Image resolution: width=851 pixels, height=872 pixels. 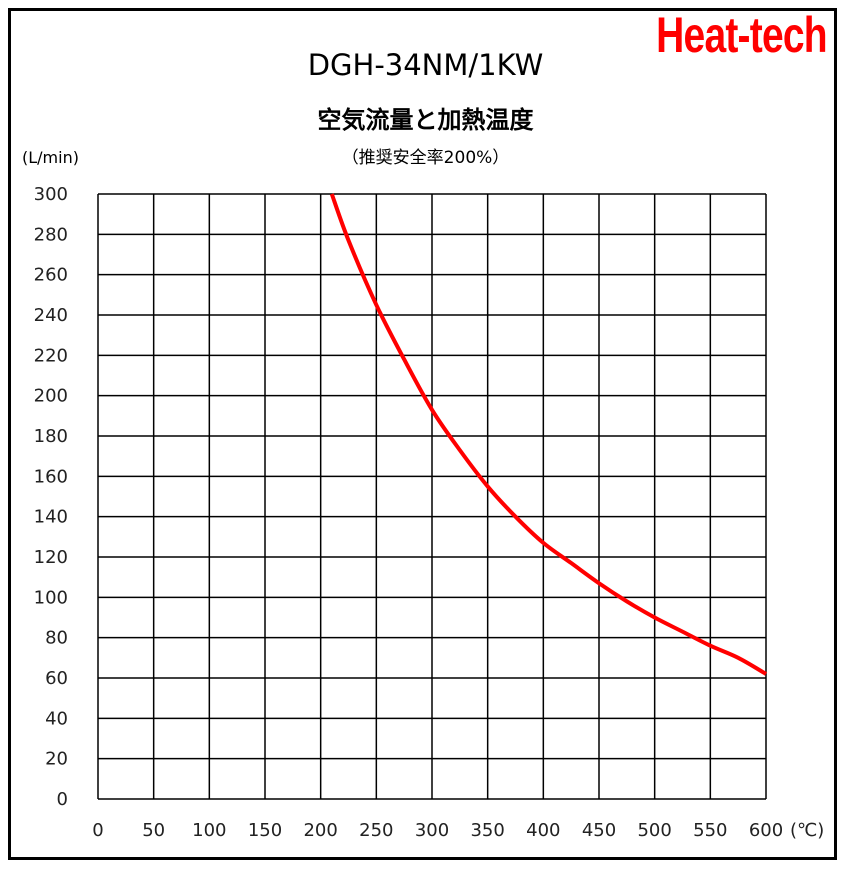 I want to click on x-tick-label: 50, so click(x=153, y=830).